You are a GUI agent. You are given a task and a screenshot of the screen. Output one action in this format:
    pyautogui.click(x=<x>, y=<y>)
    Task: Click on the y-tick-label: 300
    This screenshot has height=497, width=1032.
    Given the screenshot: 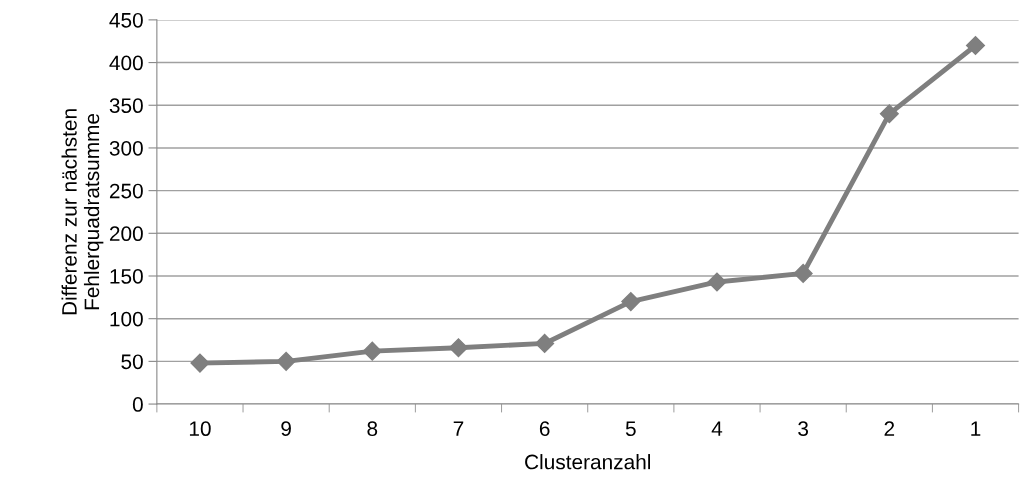 What is the action you would take?
    pyautogui.click(x=126, y=148)
    